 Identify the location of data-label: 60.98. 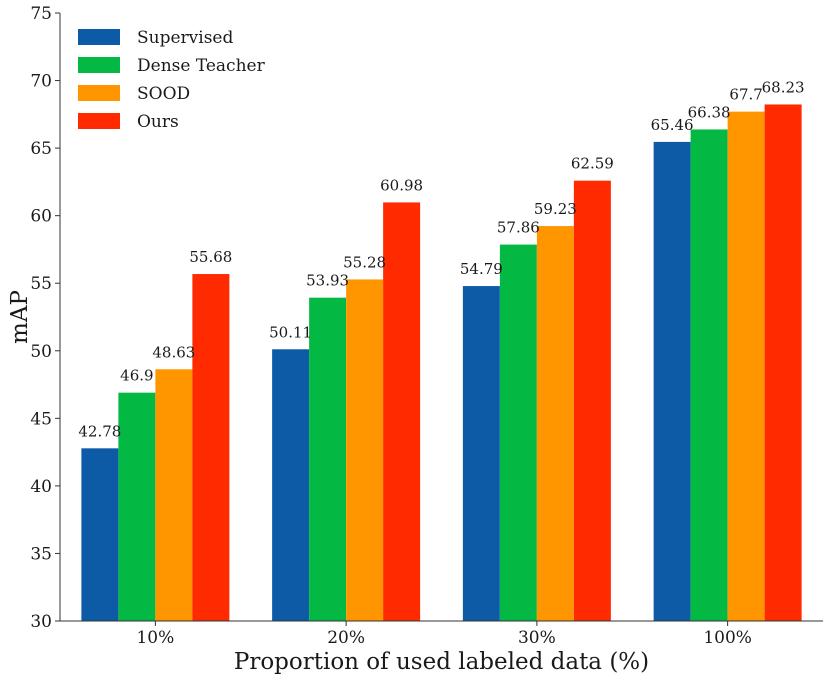
(401, 185).